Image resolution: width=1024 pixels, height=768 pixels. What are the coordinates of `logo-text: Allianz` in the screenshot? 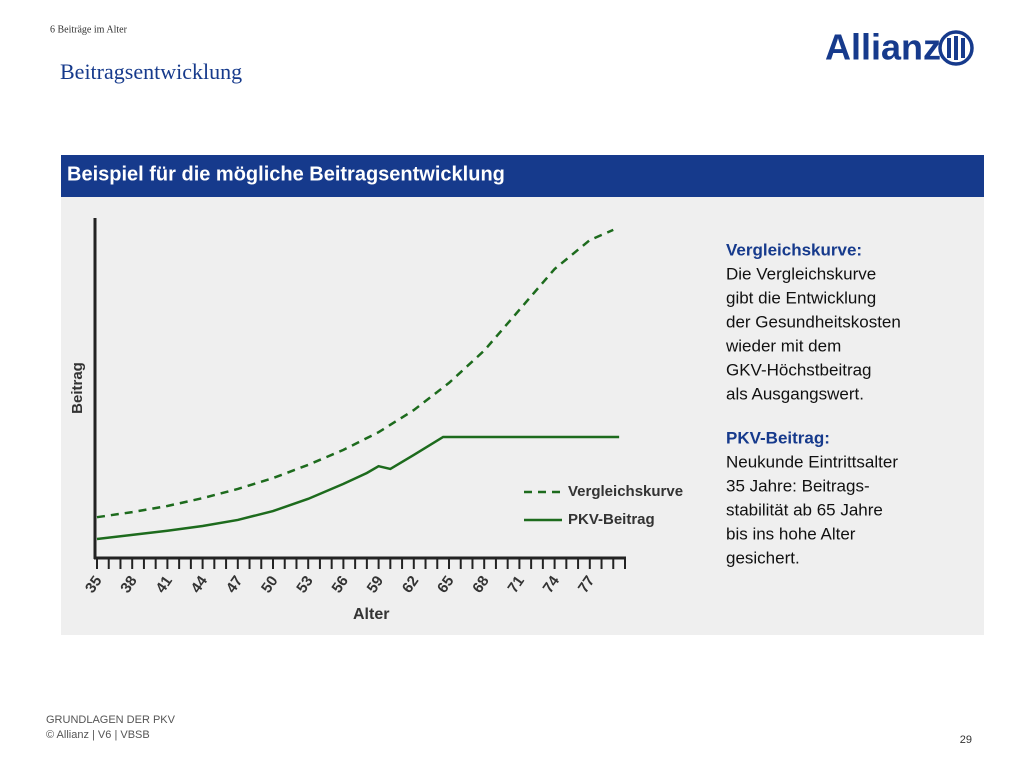 It's located at (883, 47).